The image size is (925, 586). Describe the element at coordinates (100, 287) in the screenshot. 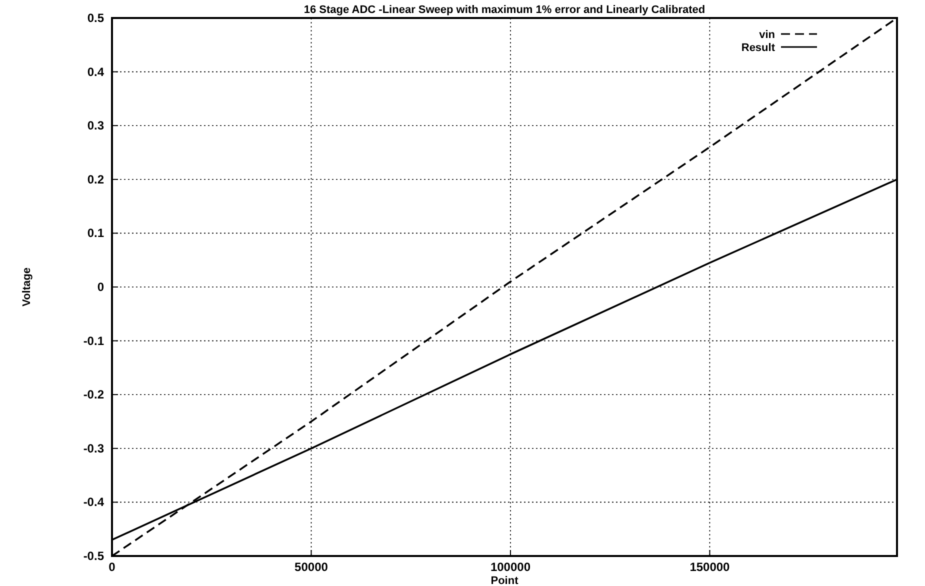

I see `y-tick-label: 0` at that location.